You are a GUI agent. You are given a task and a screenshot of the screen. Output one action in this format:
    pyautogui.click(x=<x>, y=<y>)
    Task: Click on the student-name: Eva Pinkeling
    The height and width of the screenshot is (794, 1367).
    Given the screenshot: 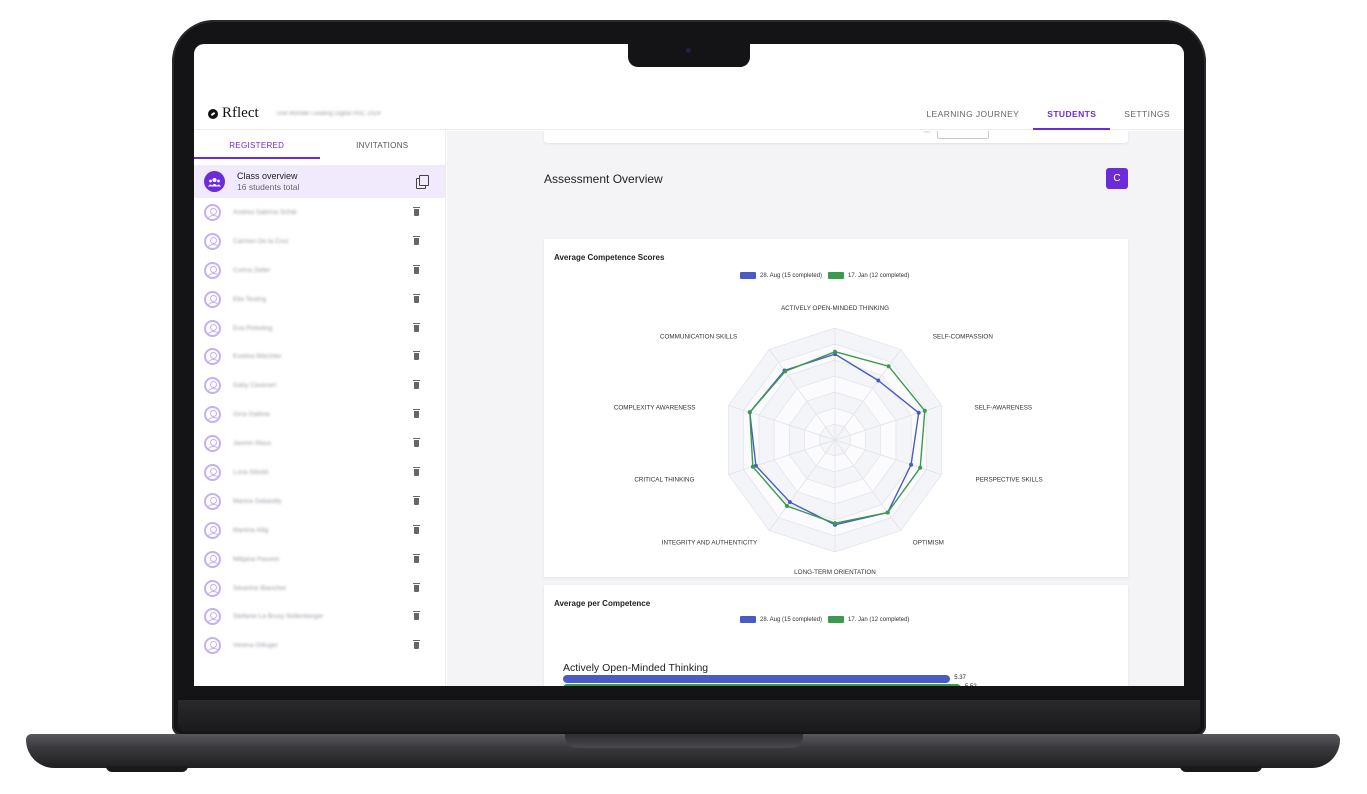 What is the action you would take?
    pyautogui.click(x=253, y=328)
    